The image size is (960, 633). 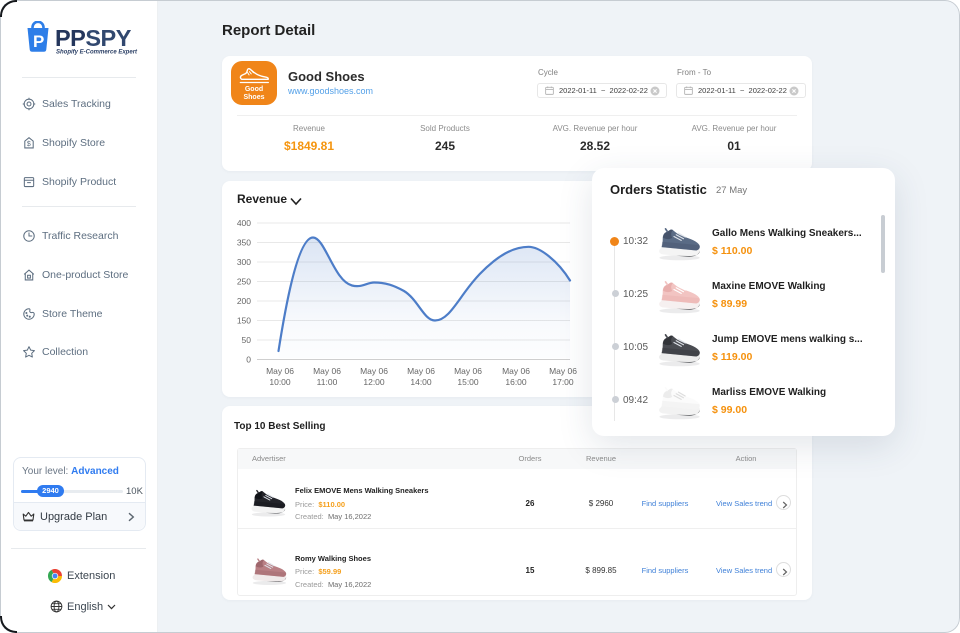 What do you see at coordinates (248, 360) in the screenshot?
I see `svg-text: 0` at bounding box center [248, 360].